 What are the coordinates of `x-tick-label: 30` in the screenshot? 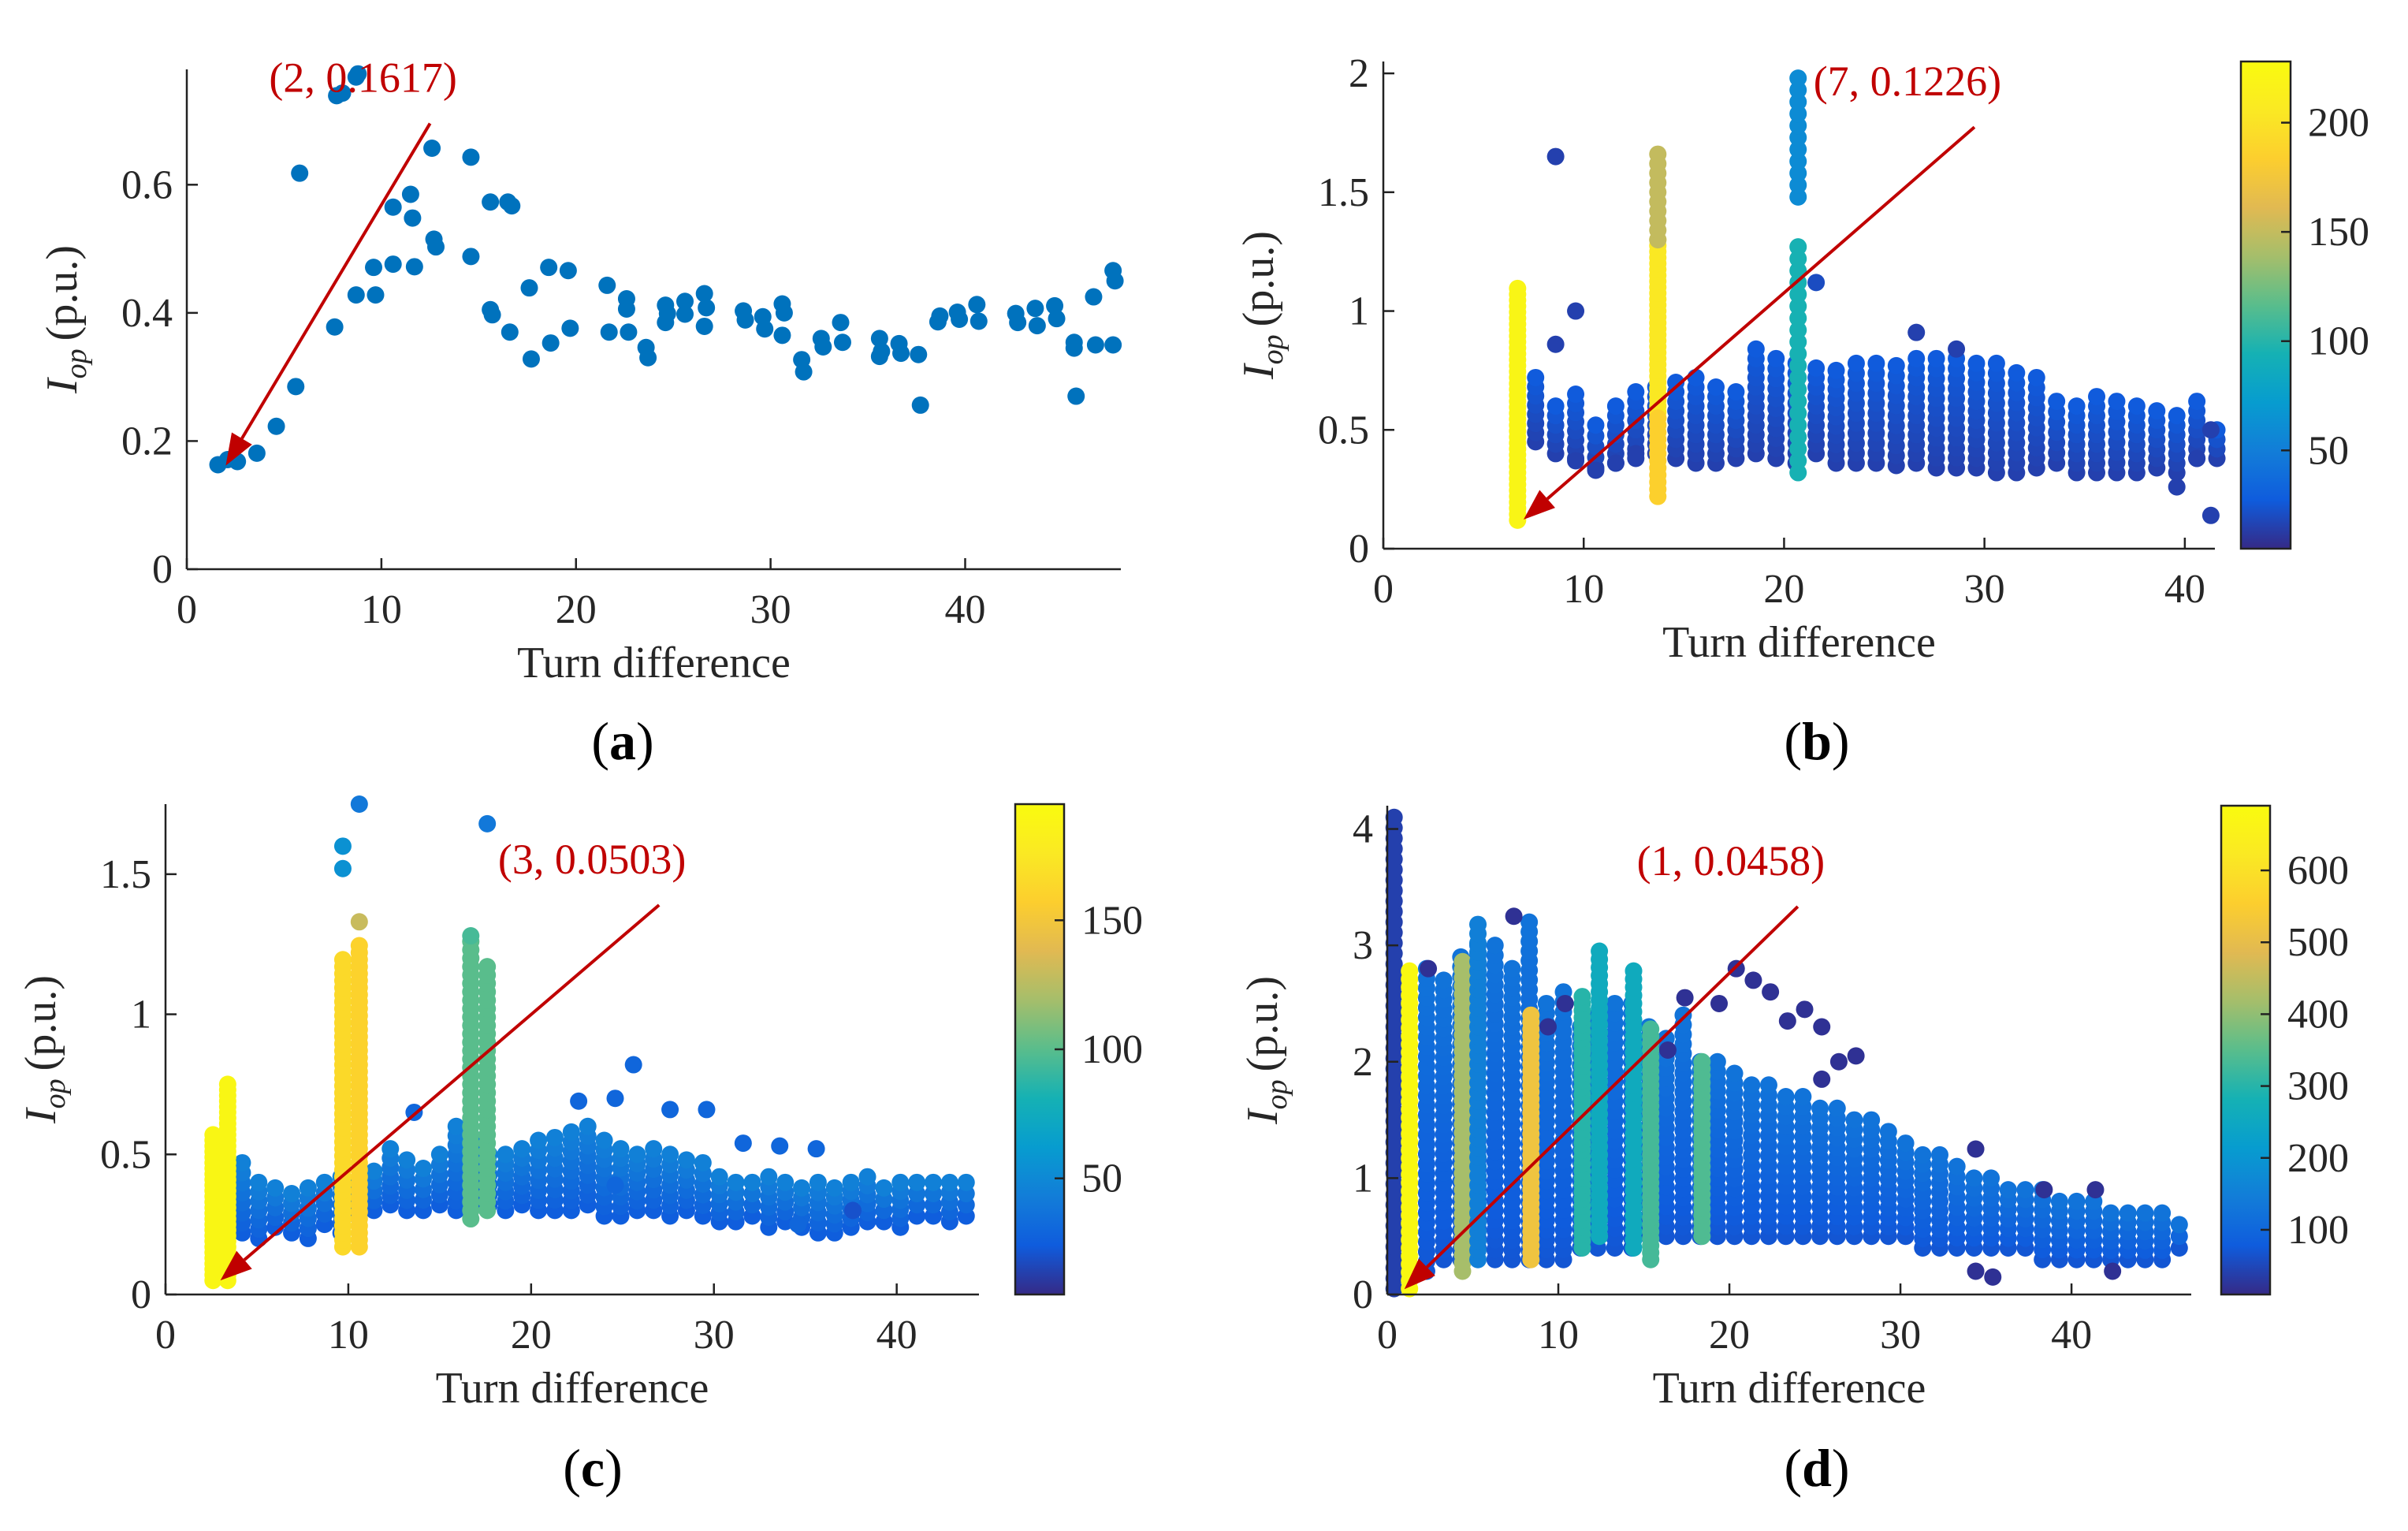 It's located at (714, 1336).